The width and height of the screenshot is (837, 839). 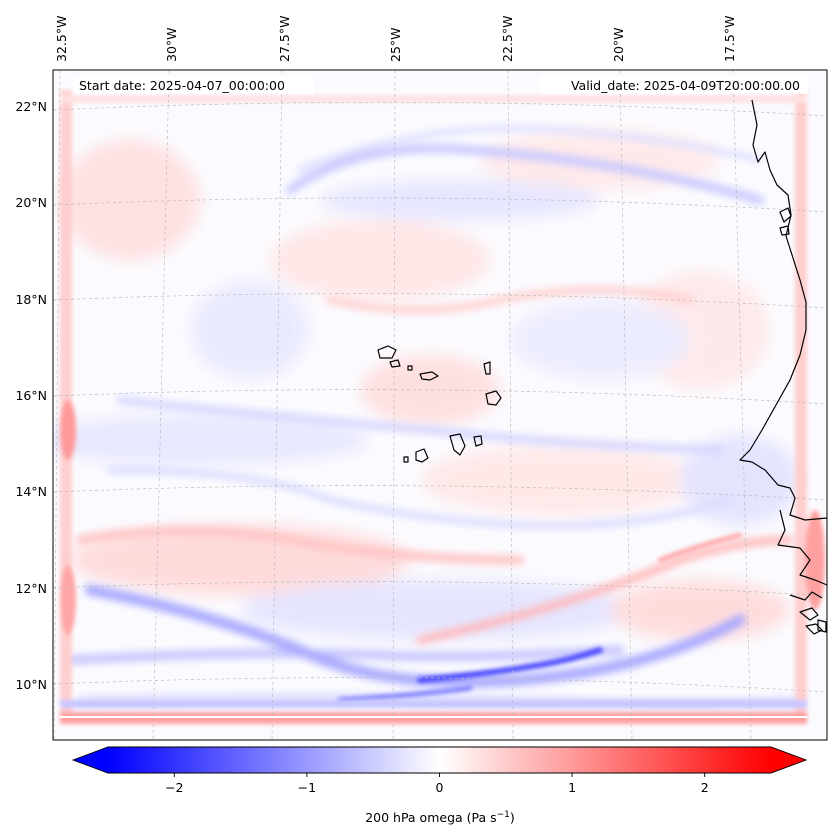 What do you see at coordinates (31, 491) in the screenshot?
I see `lat-label: 14°N` at bounding box center [31, 491].